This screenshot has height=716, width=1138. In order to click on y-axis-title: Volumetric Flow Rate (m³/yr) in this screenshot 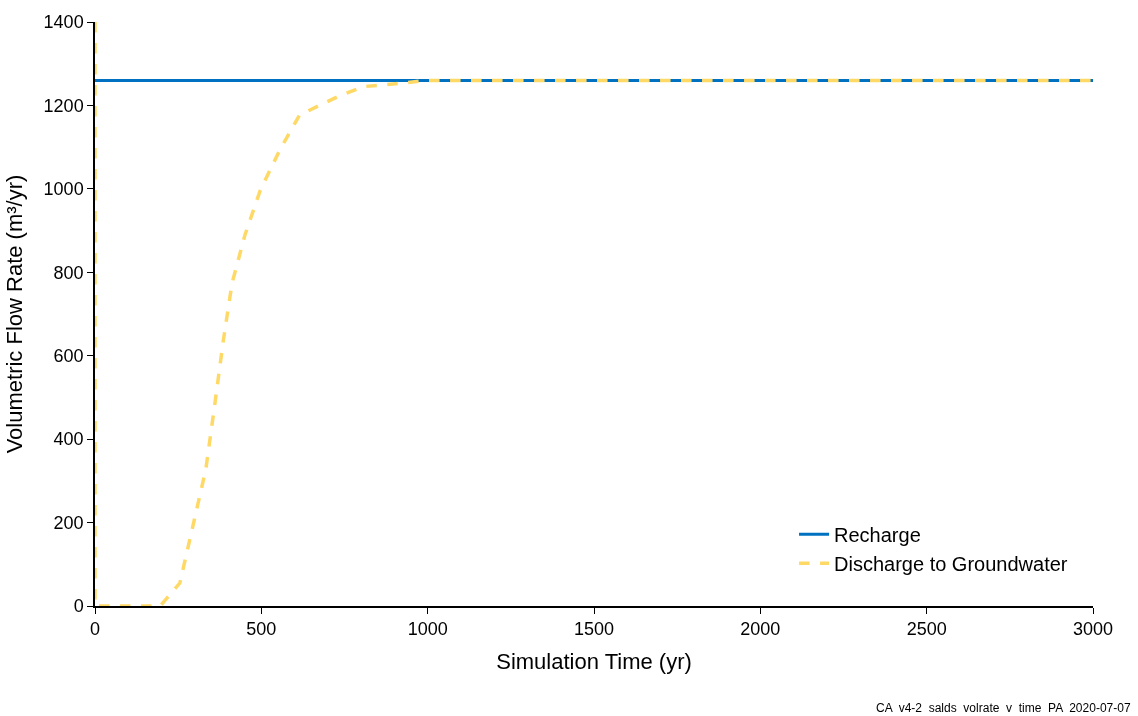, I will do `click(14, 314)`.